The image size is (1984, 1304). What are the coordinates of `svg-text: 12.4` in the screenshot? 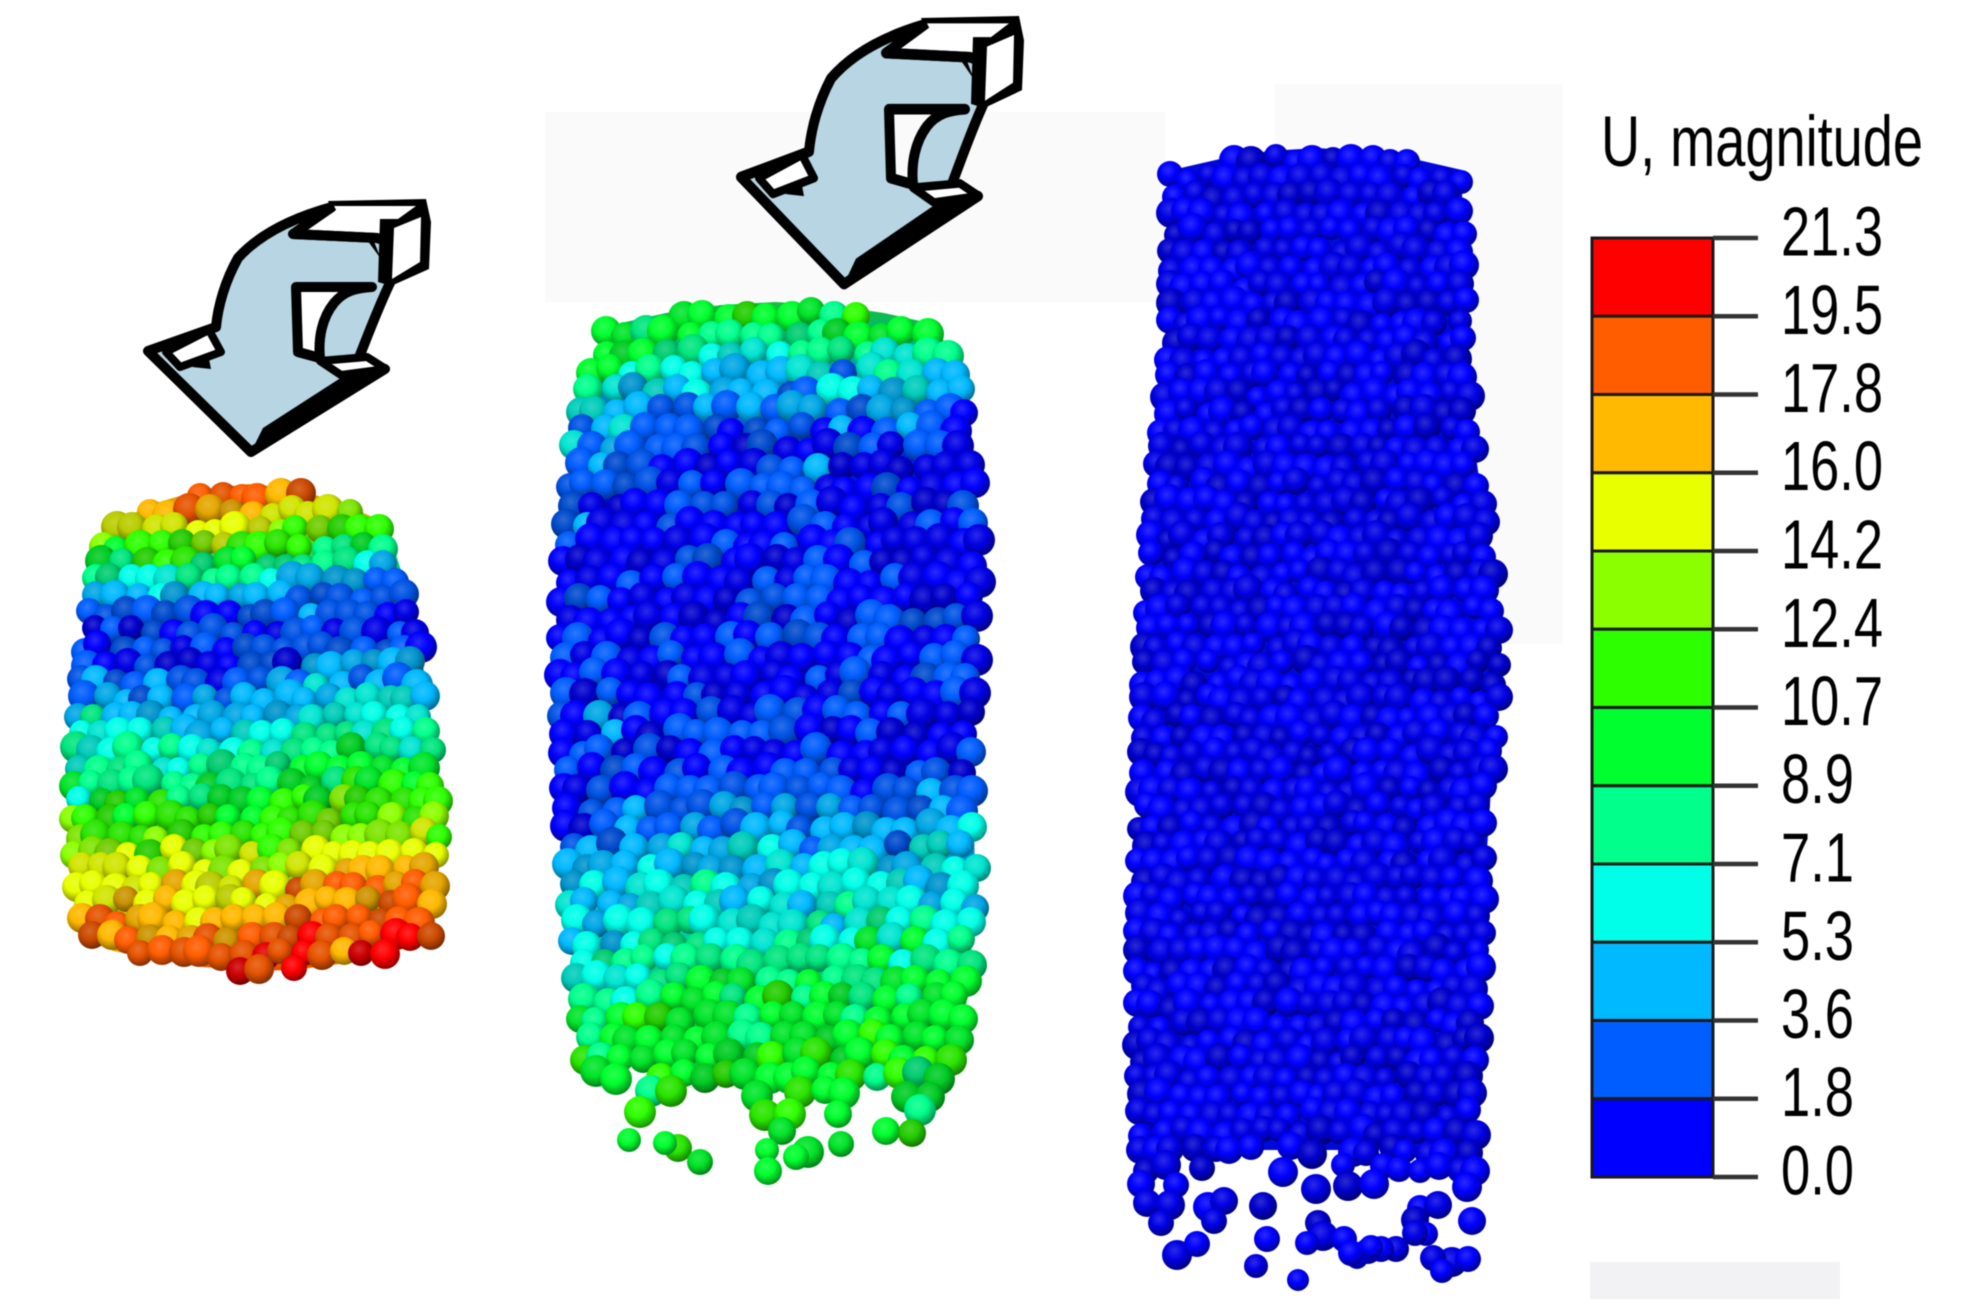 It's located at (1832, 623).